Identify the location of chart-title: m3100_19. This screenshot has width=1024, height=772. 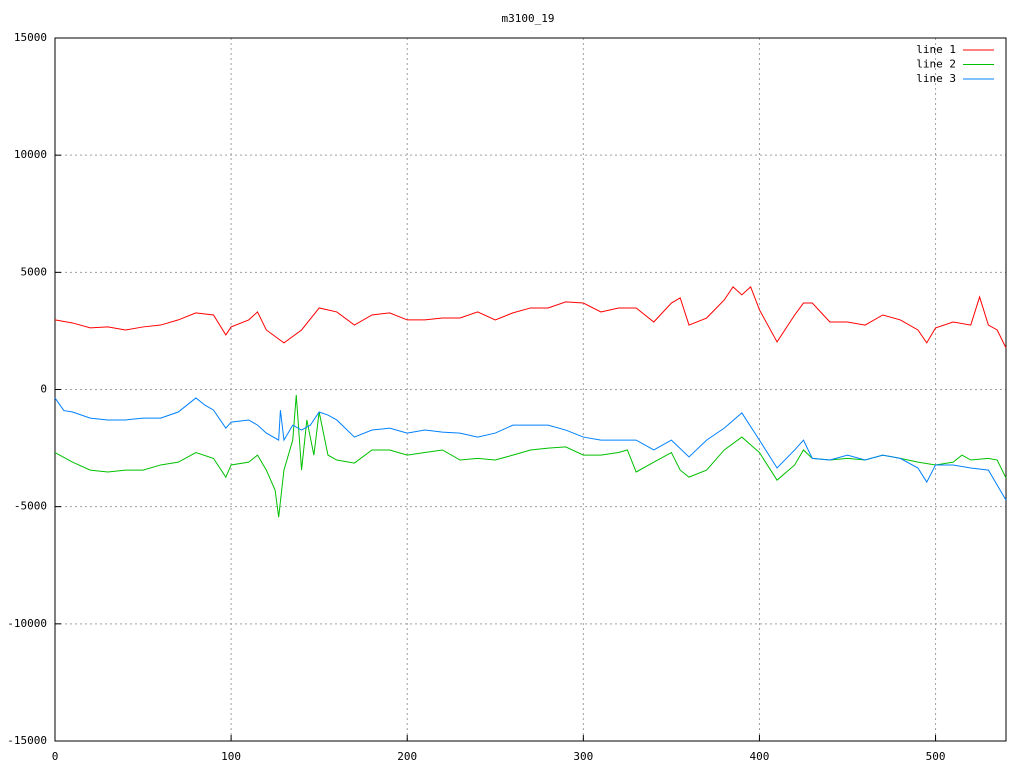
(528, 18).